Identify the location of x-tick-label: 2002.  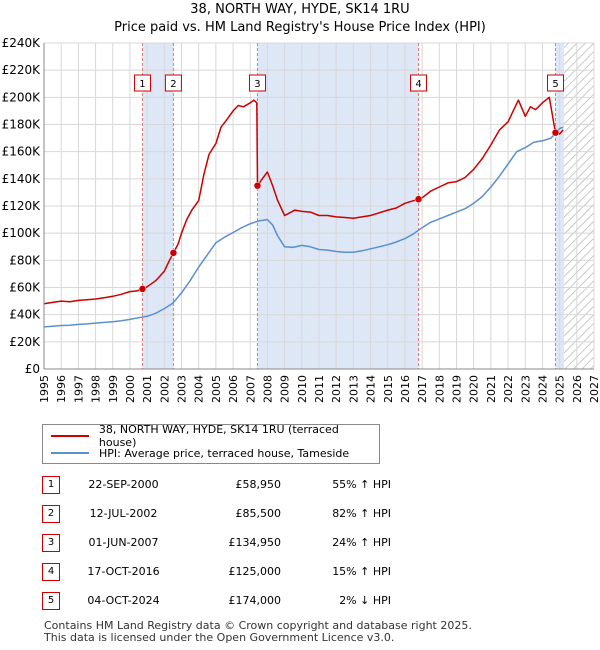
(164, 389).